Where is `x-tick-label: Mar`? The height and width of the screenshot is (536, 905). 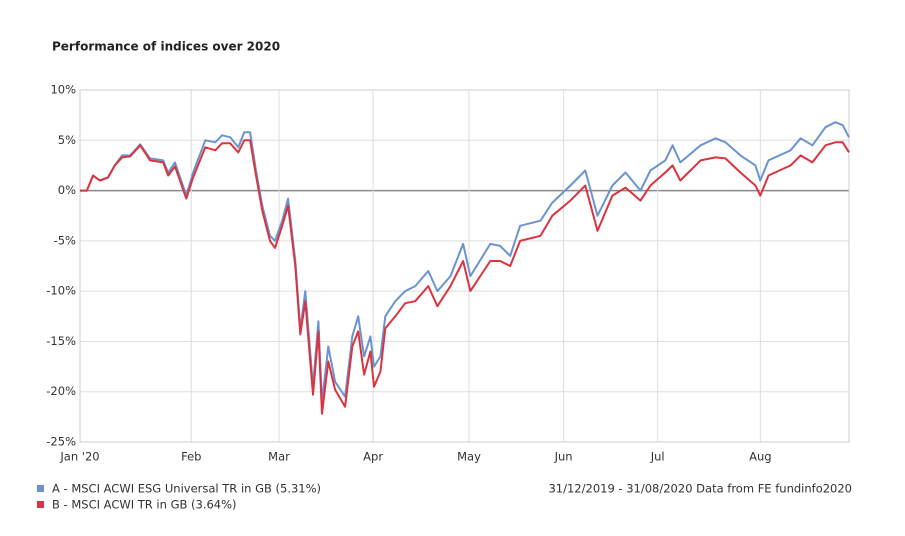 x-tick-label: Mar is located at coordinates (279, 457).